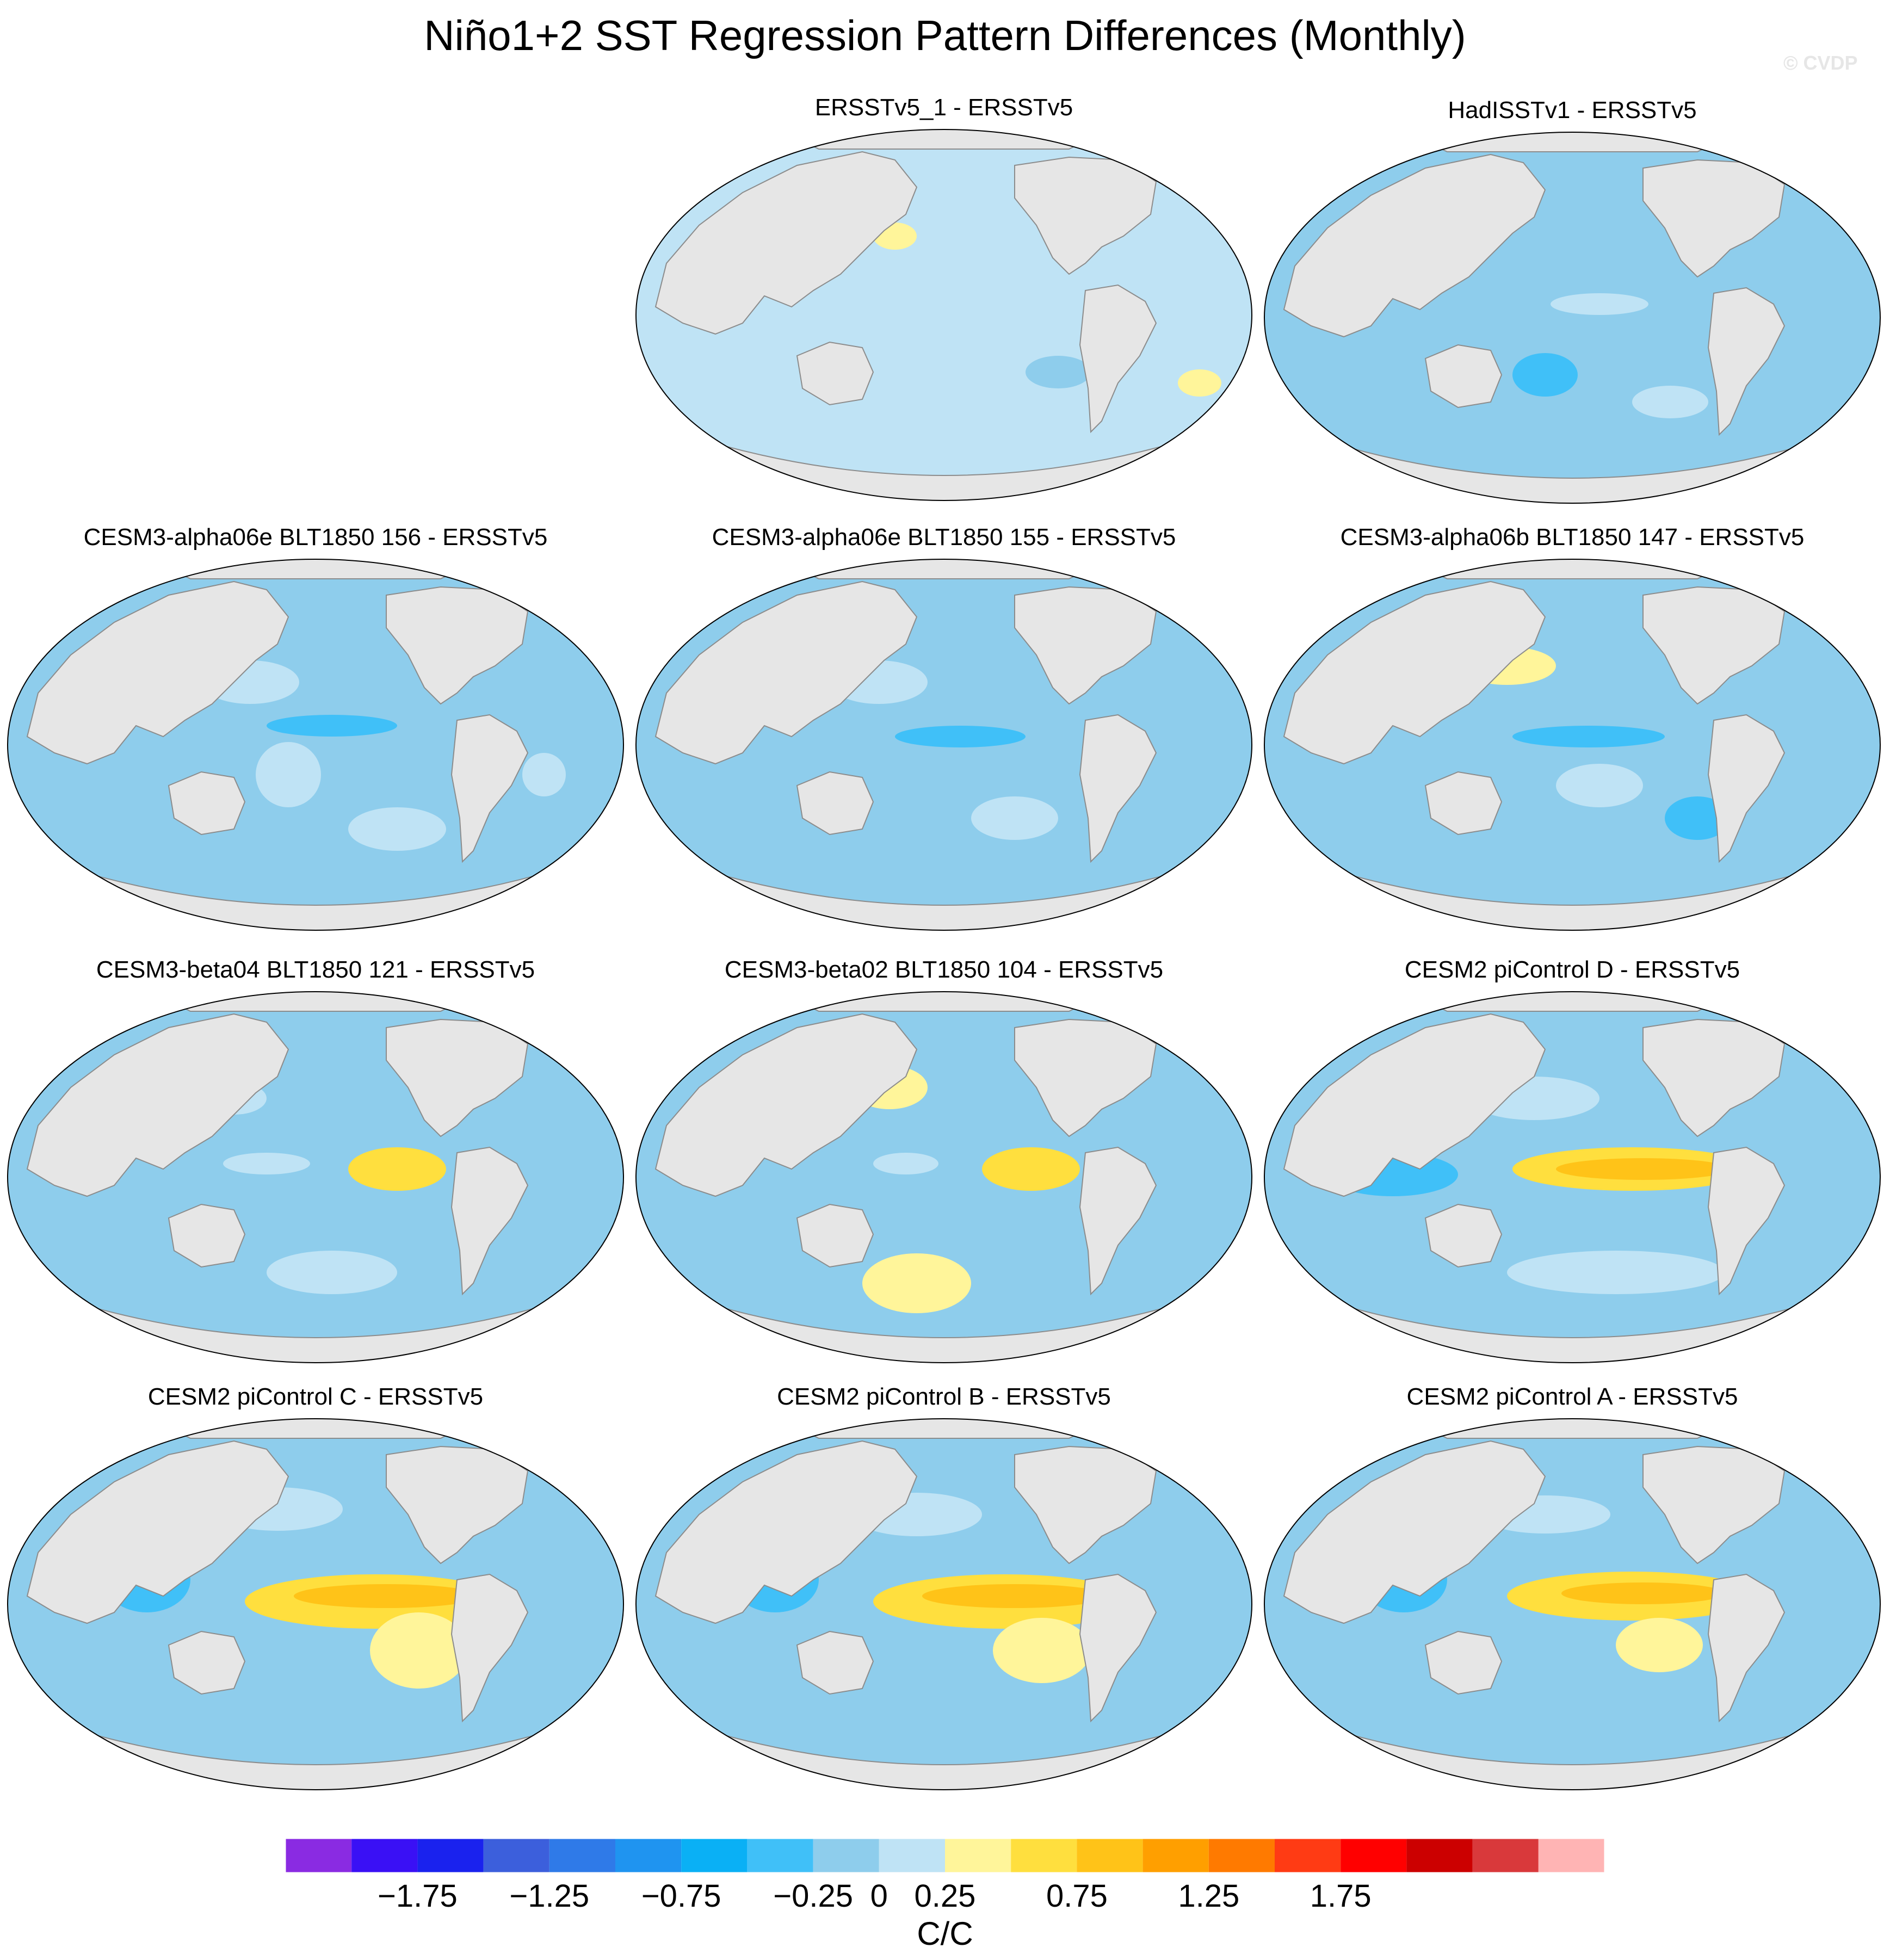 This screenshot has width=1890, height=1960. I want to click on map-panel: CESM3-alpha06e BLT1850 155 - ERSSTv5, so click(944, 729).